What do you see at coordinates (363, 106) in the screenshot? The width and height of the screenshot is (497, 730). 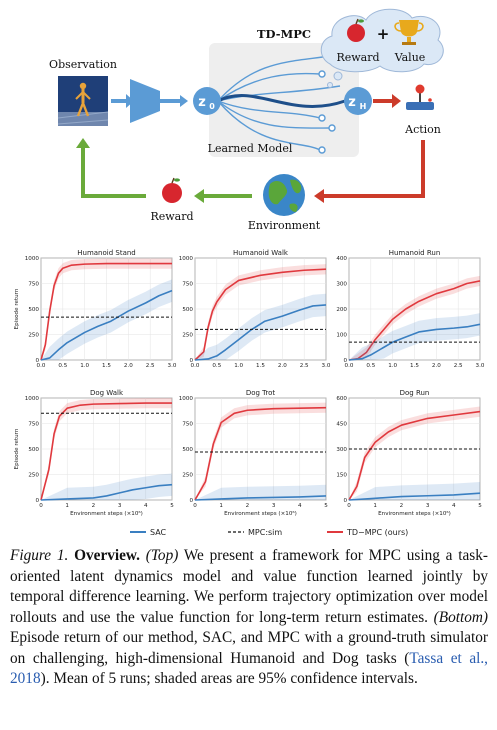 I see `svg-text: H` at bounding box center [363, 106].